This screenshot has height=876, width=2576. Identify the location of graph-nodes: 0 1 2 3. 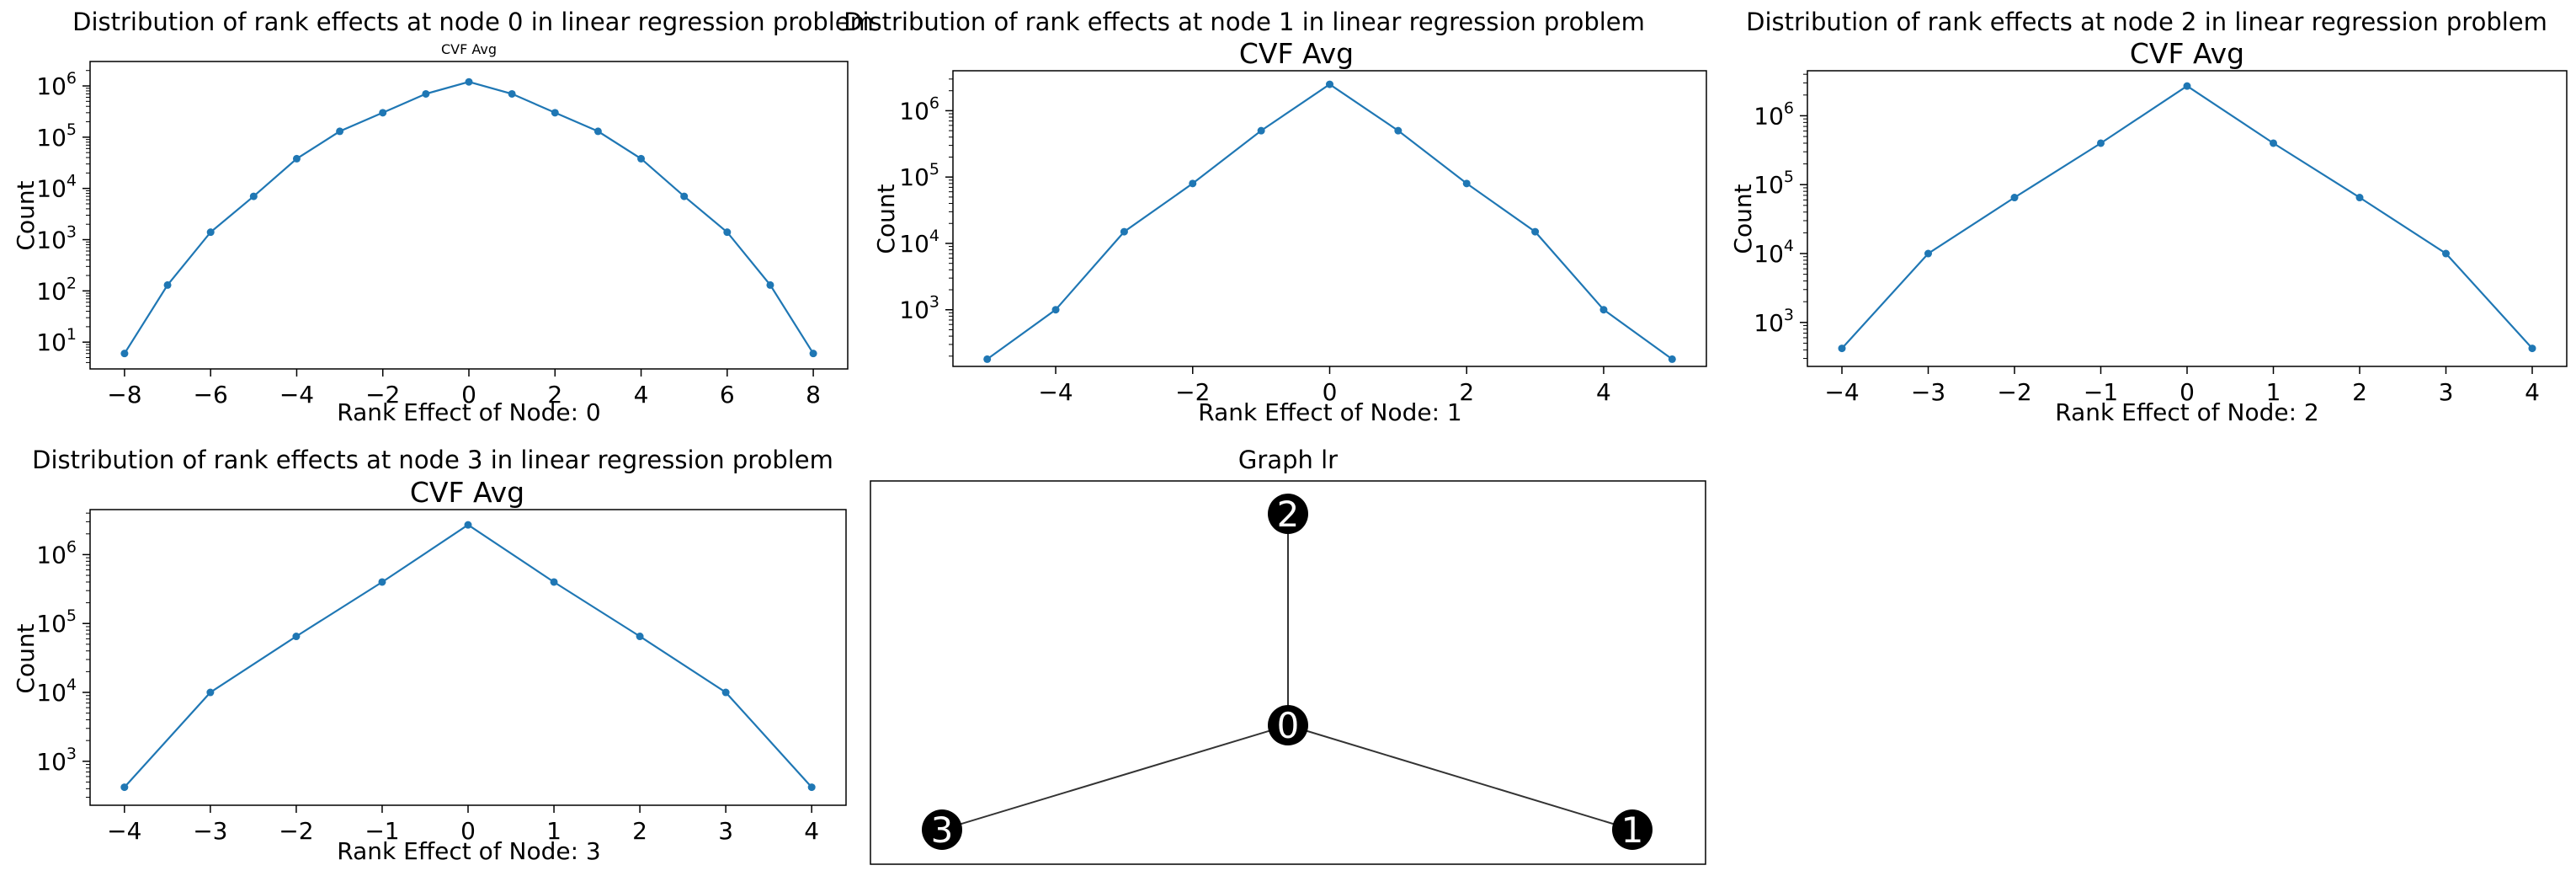
(1287, 672).